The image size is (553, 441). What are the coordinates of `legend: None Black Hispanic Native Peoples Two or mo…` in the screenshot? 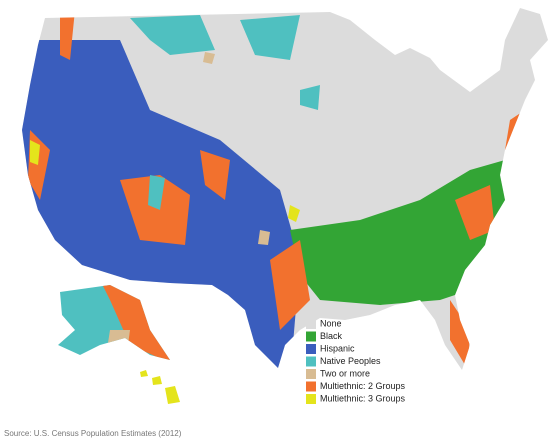 It's located at (356, 361).